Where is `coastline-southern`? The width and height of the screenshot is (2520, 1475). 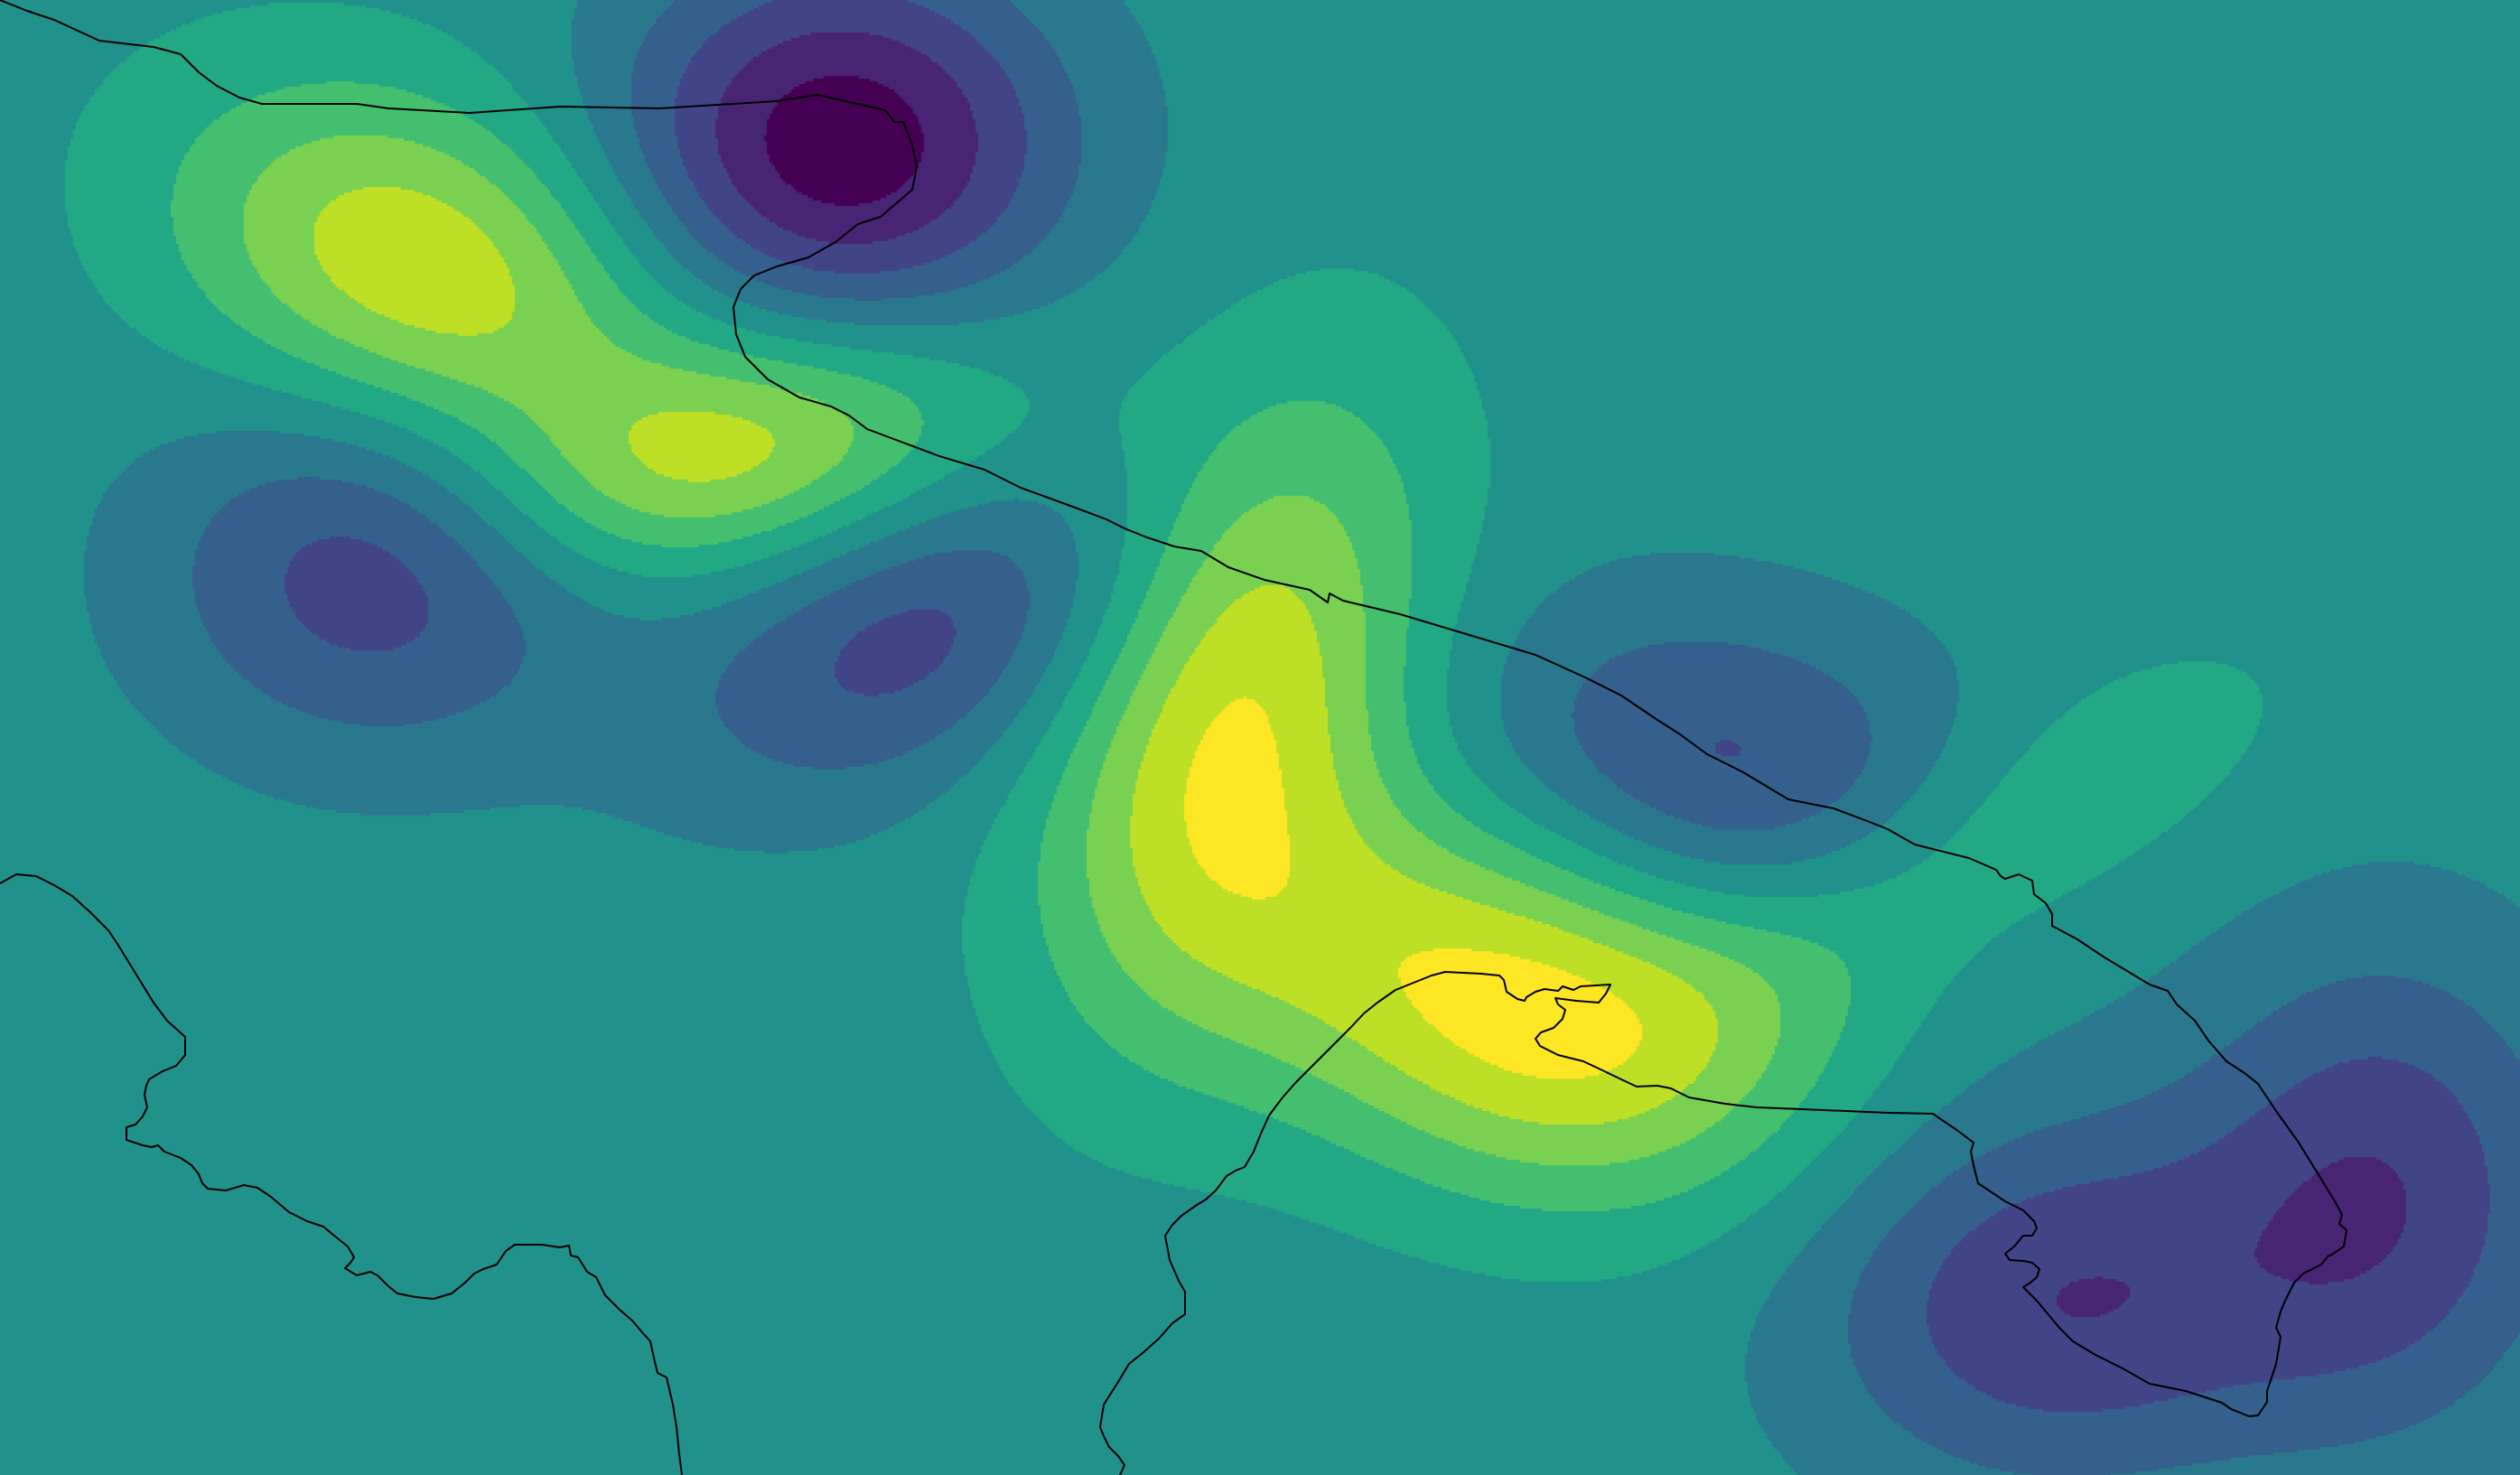 coastline-southern is located at coordinates (341, 1174).